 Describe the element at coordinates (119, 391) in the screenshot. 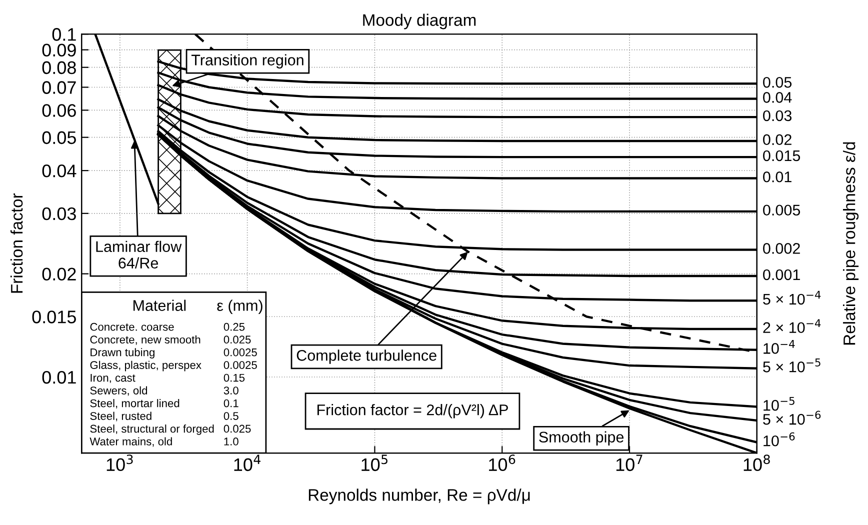

I see `annotation: Sewers, old` at that location.